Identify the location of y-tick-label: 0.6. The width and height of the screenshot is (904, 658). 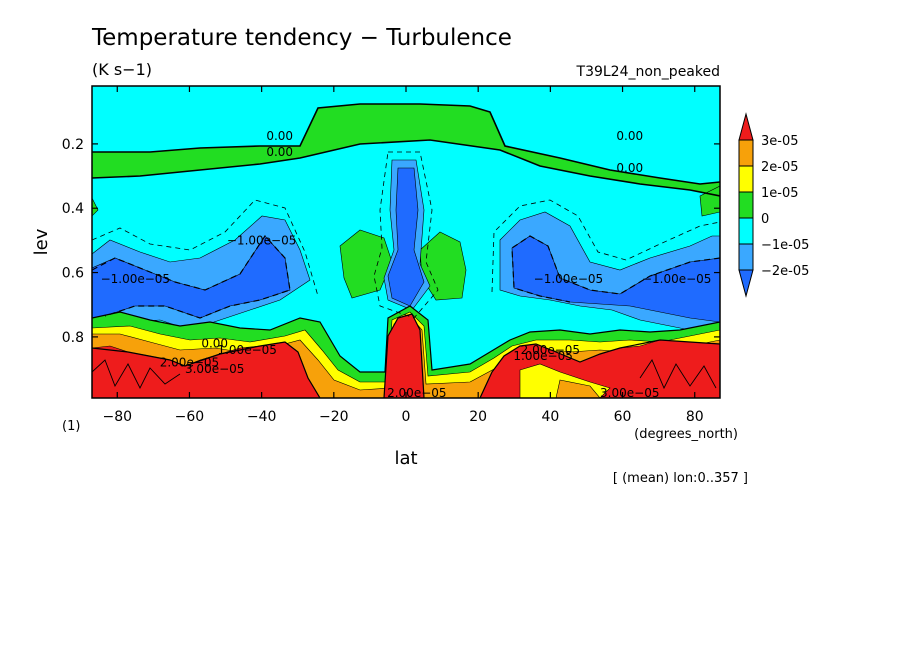
(73, 274).